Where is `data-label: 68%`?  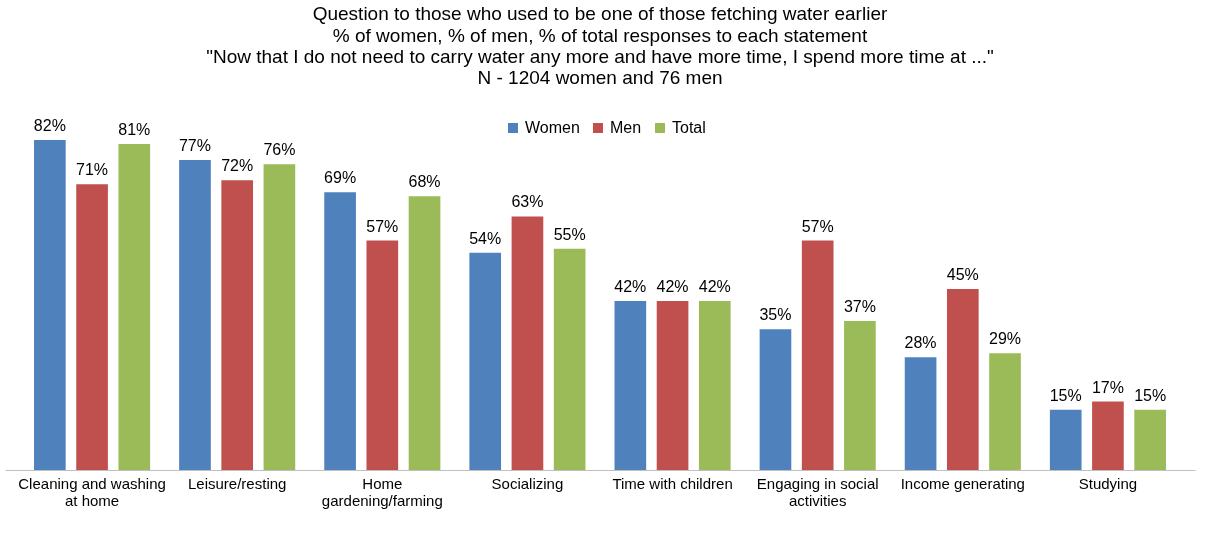 data-label: 68% is located at coordinates (424, 182).